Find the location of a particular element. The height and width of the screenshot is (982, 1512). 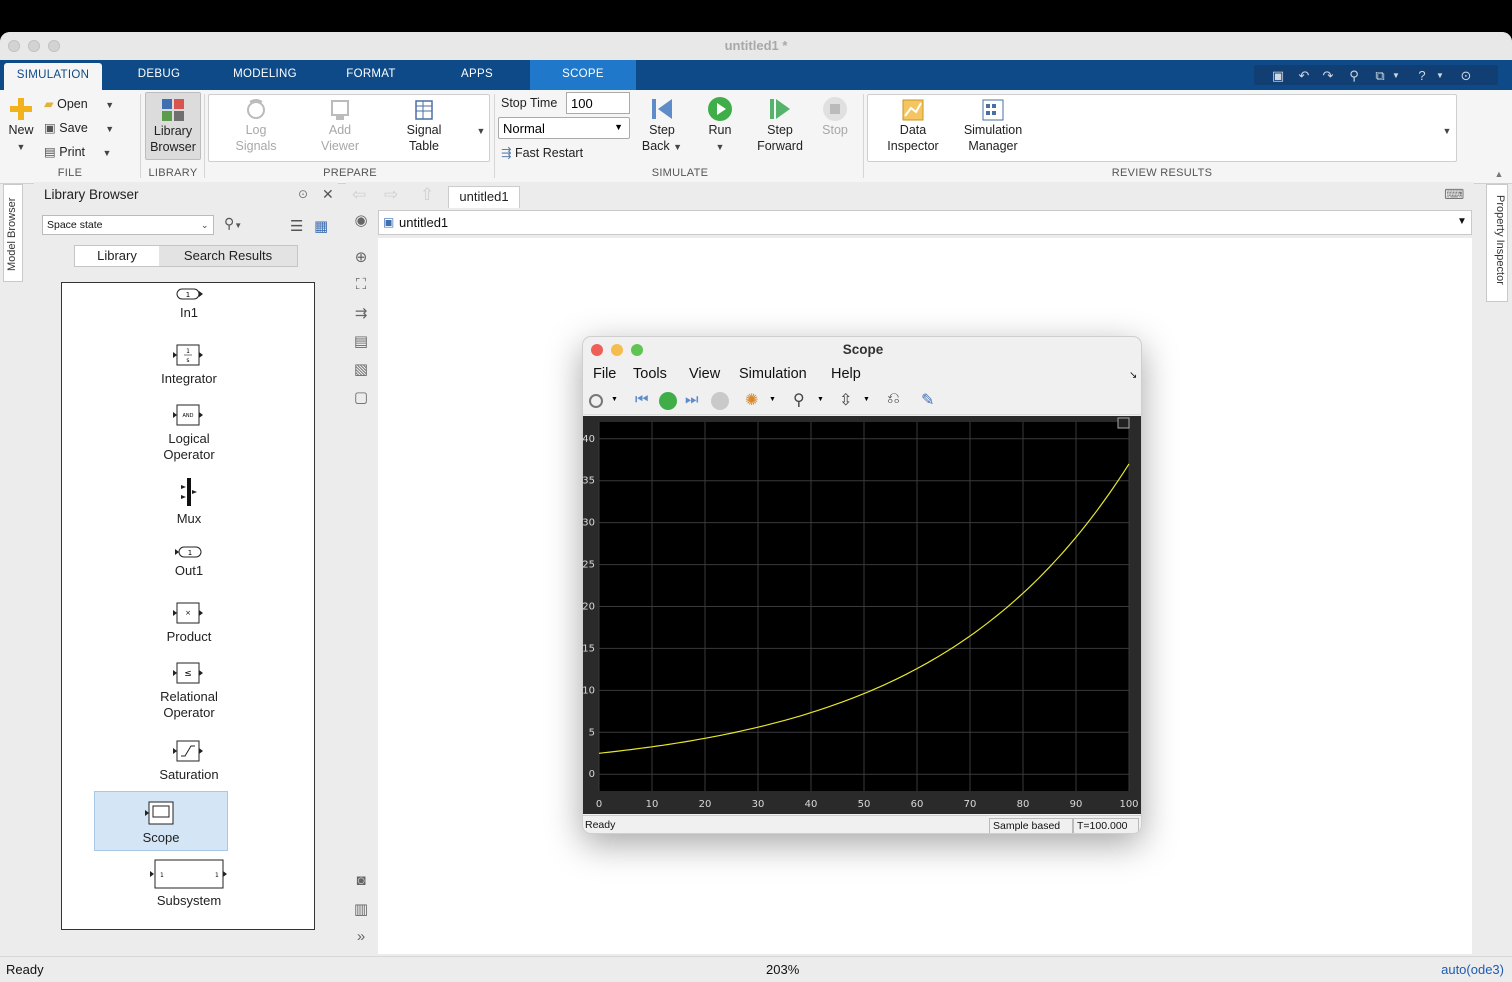

run-button: Run ▼ is located at coordinates (720, 125).